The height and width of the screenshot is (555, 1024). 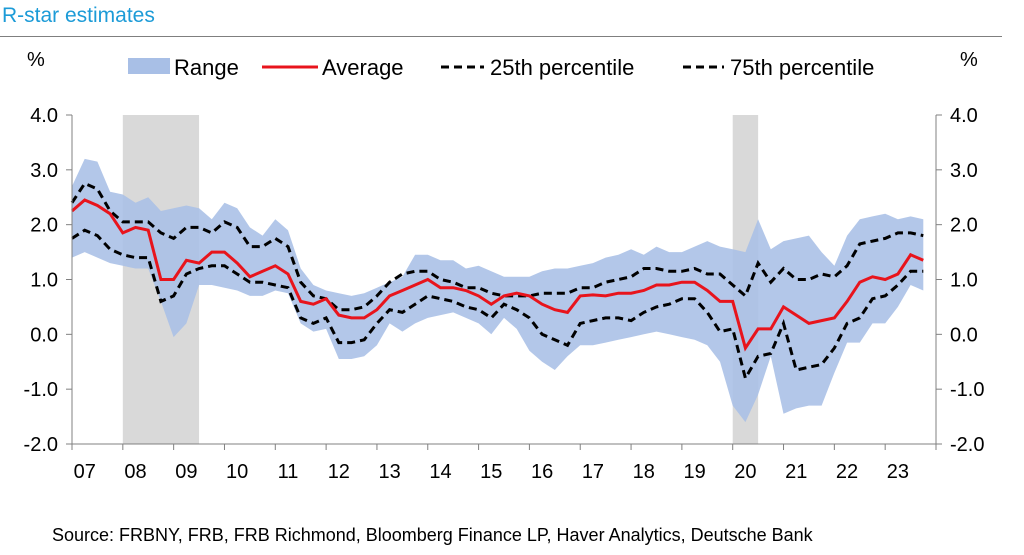 I want to click on legend-label: Average, so click(x=363, y=67).